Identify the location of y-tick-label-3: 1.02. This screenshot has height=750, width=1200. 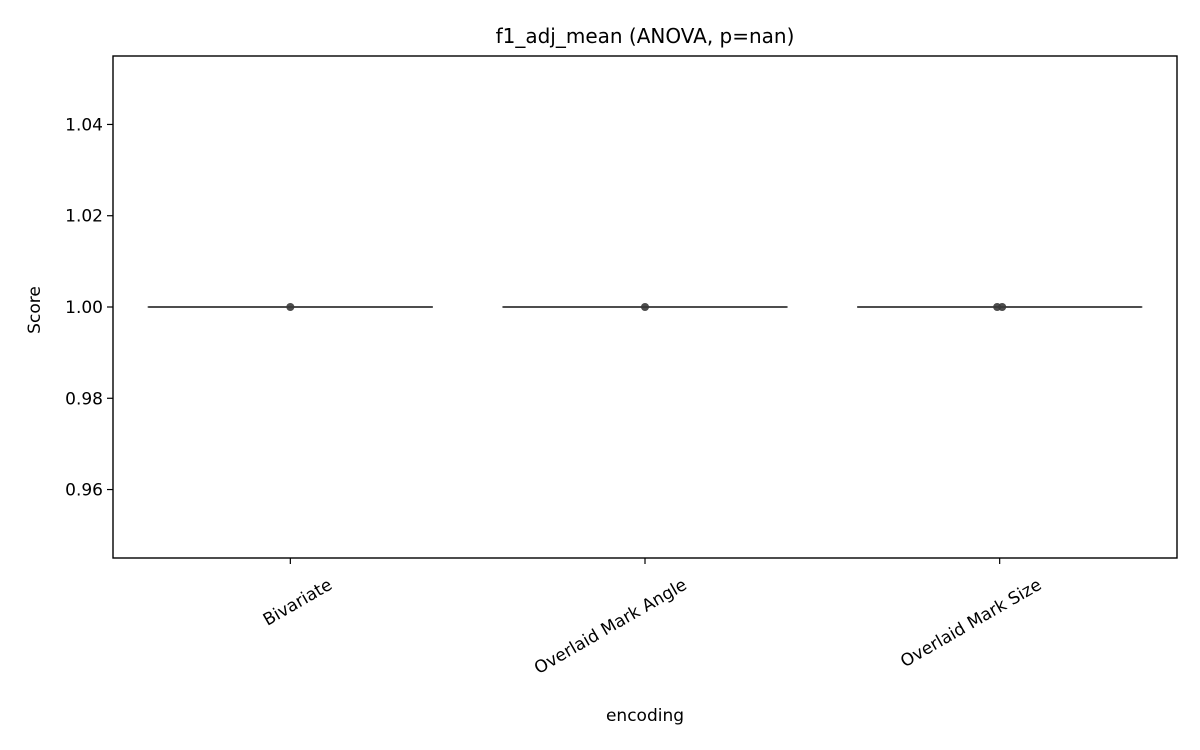
(84, 217).